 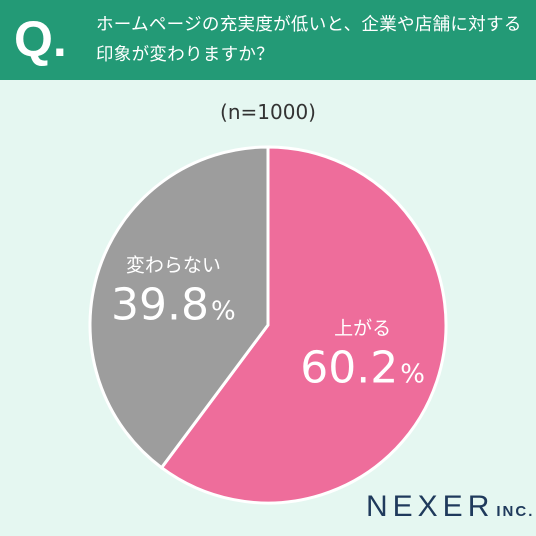 I want to click on logo-main: NEXER, so click(x=430, y=506).